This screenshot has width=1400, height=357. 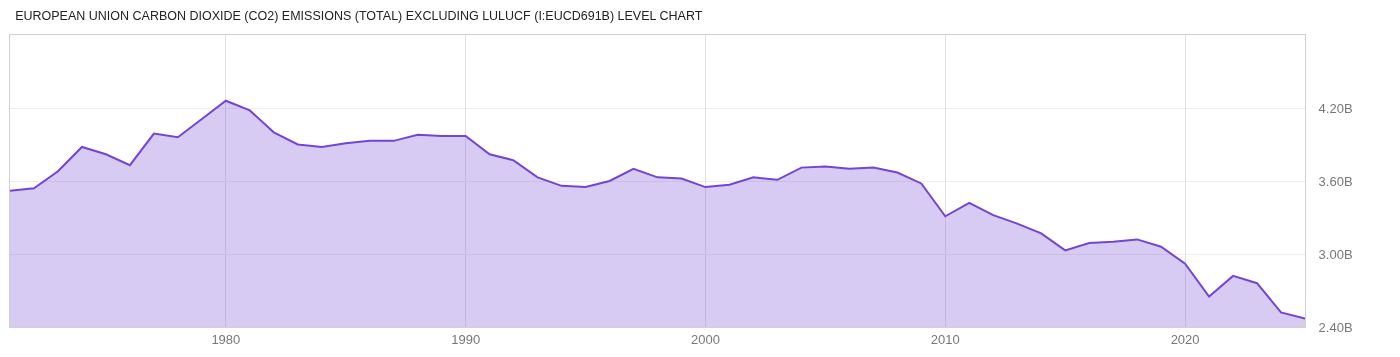 What do you see at coordinates (1185, 339) in the screenshot?
I see `x-tick-label: 2020` at bounding box center [1185, 339].